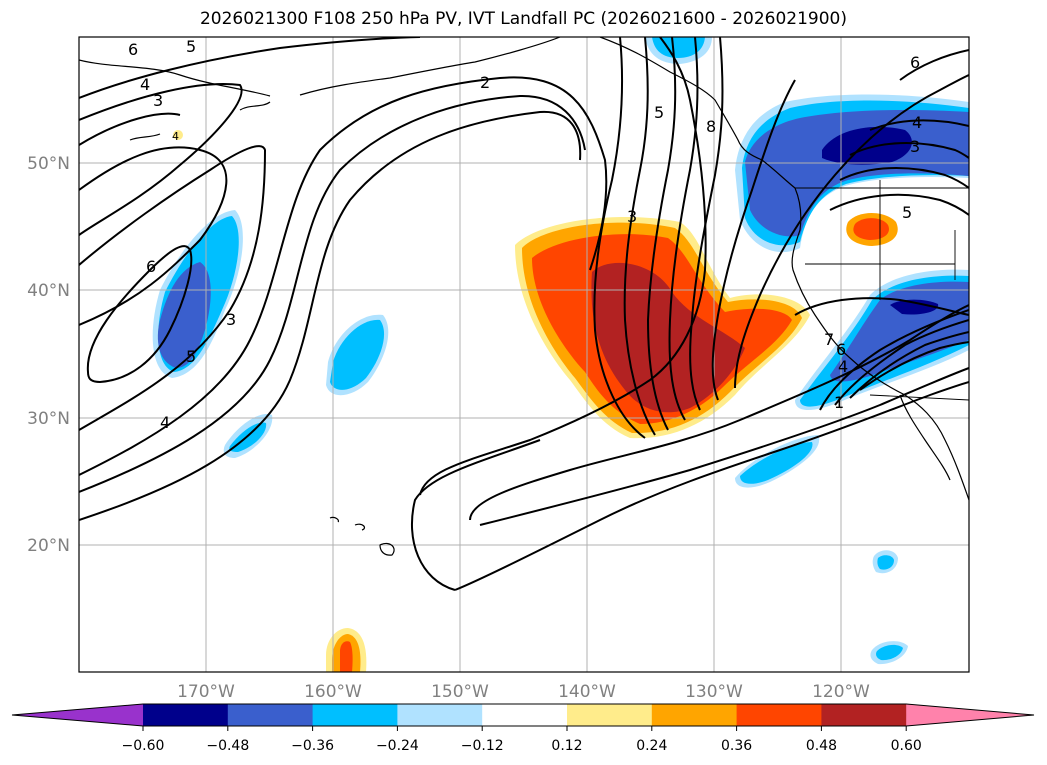  I want to click on contour-label: 8, so click(711, 126).